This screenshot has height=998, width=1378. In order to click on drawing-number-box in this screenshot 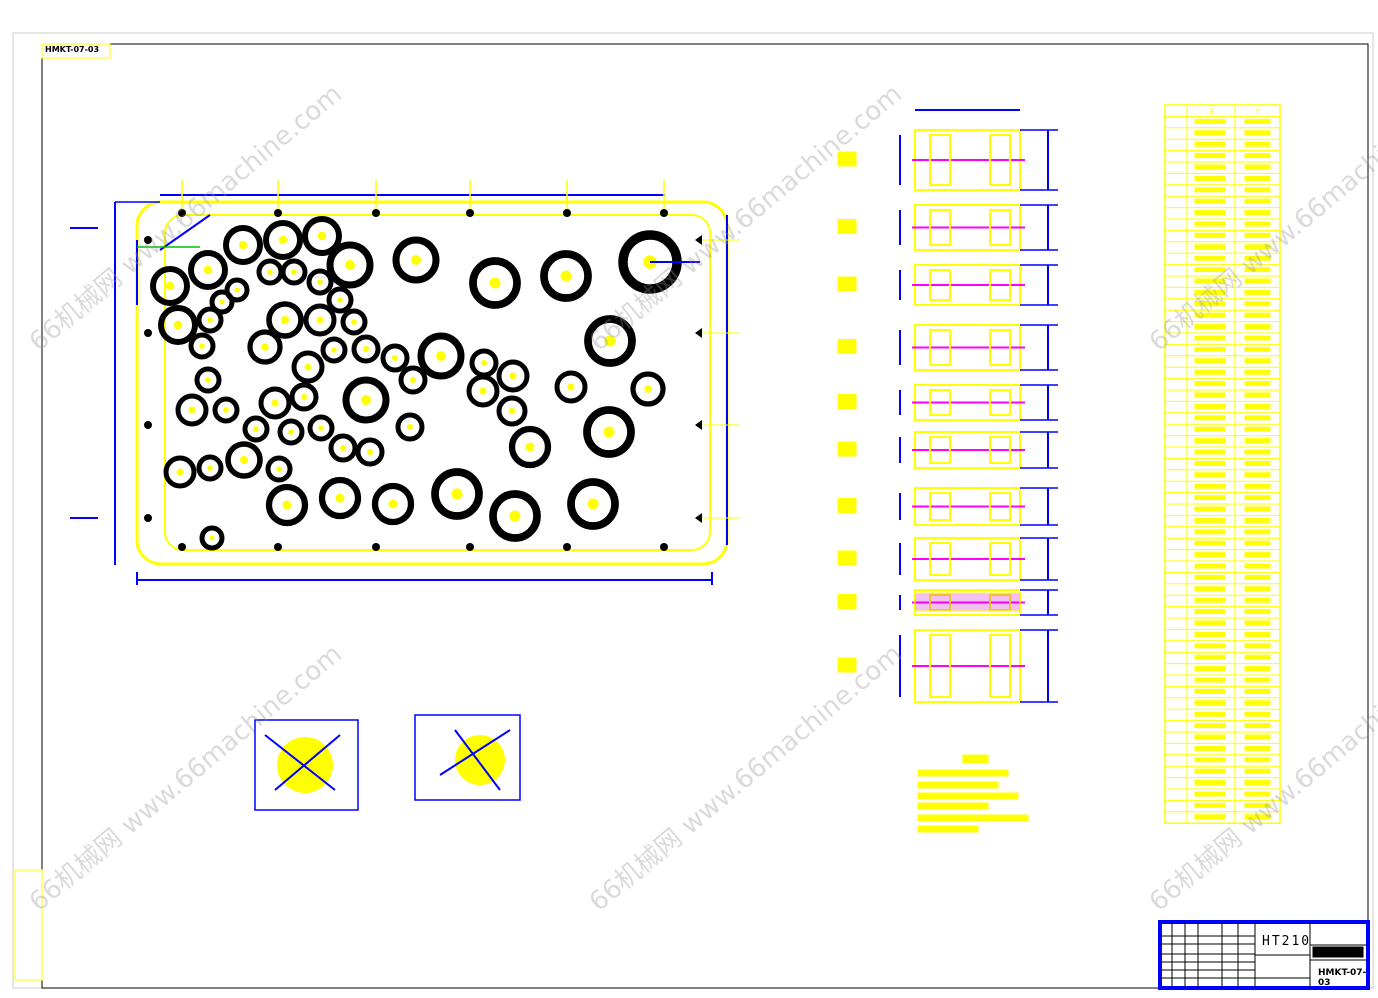, I will do `click(76, 51)`.